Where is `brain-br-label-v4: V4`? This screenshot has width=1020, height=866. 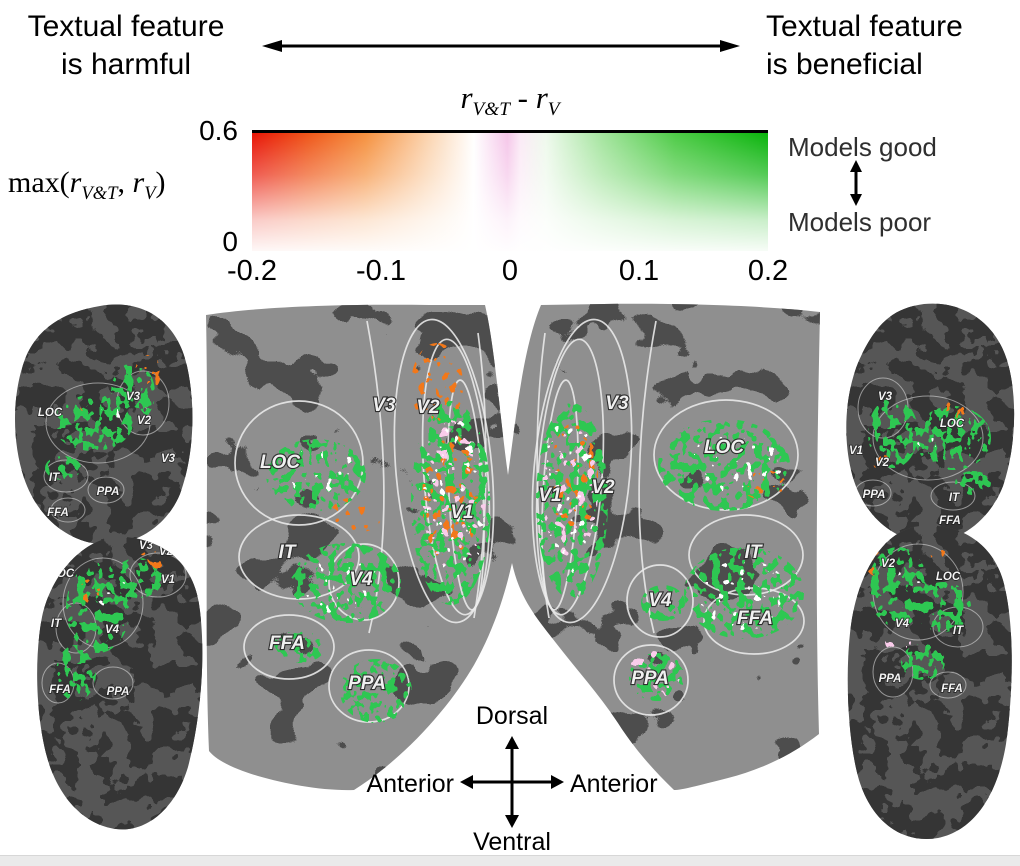
brain-br-label-v4: V4 is located at coordinates (902, 624).